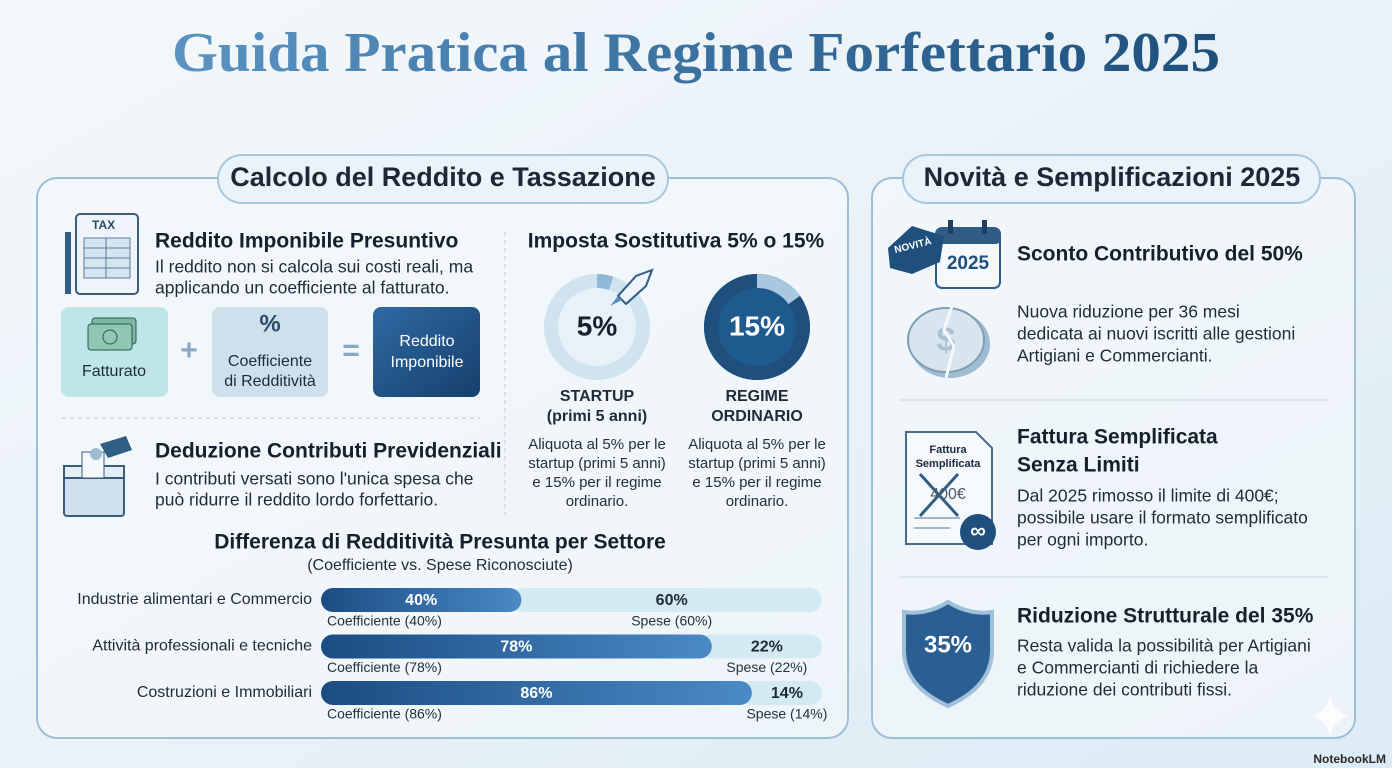  What do you see at coordinates (949, 464) in the screenshot?
I see `icon-label: Semplificata` at bounding box center [949, 464].